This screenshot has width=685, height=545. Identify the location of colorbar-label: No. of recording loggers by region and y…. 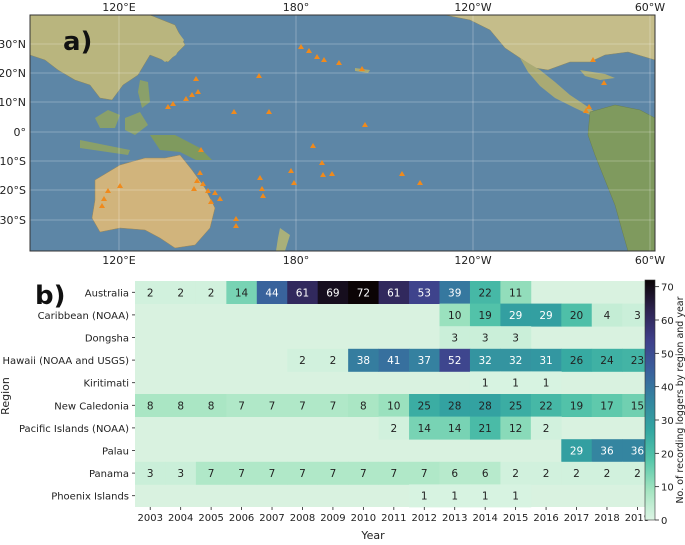
(680, 399).